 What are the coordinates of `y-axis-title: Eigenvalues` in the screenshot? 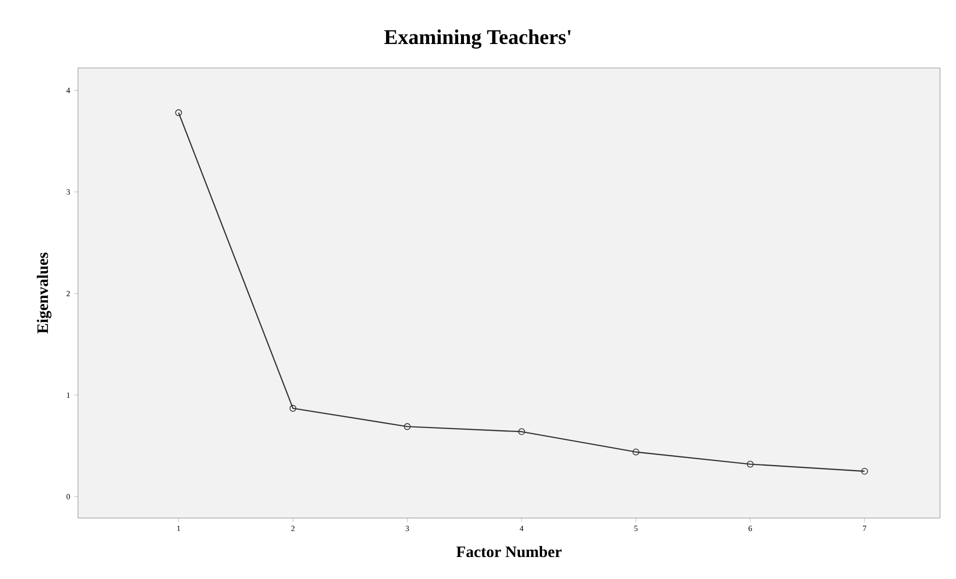 It's located at (44, 293).